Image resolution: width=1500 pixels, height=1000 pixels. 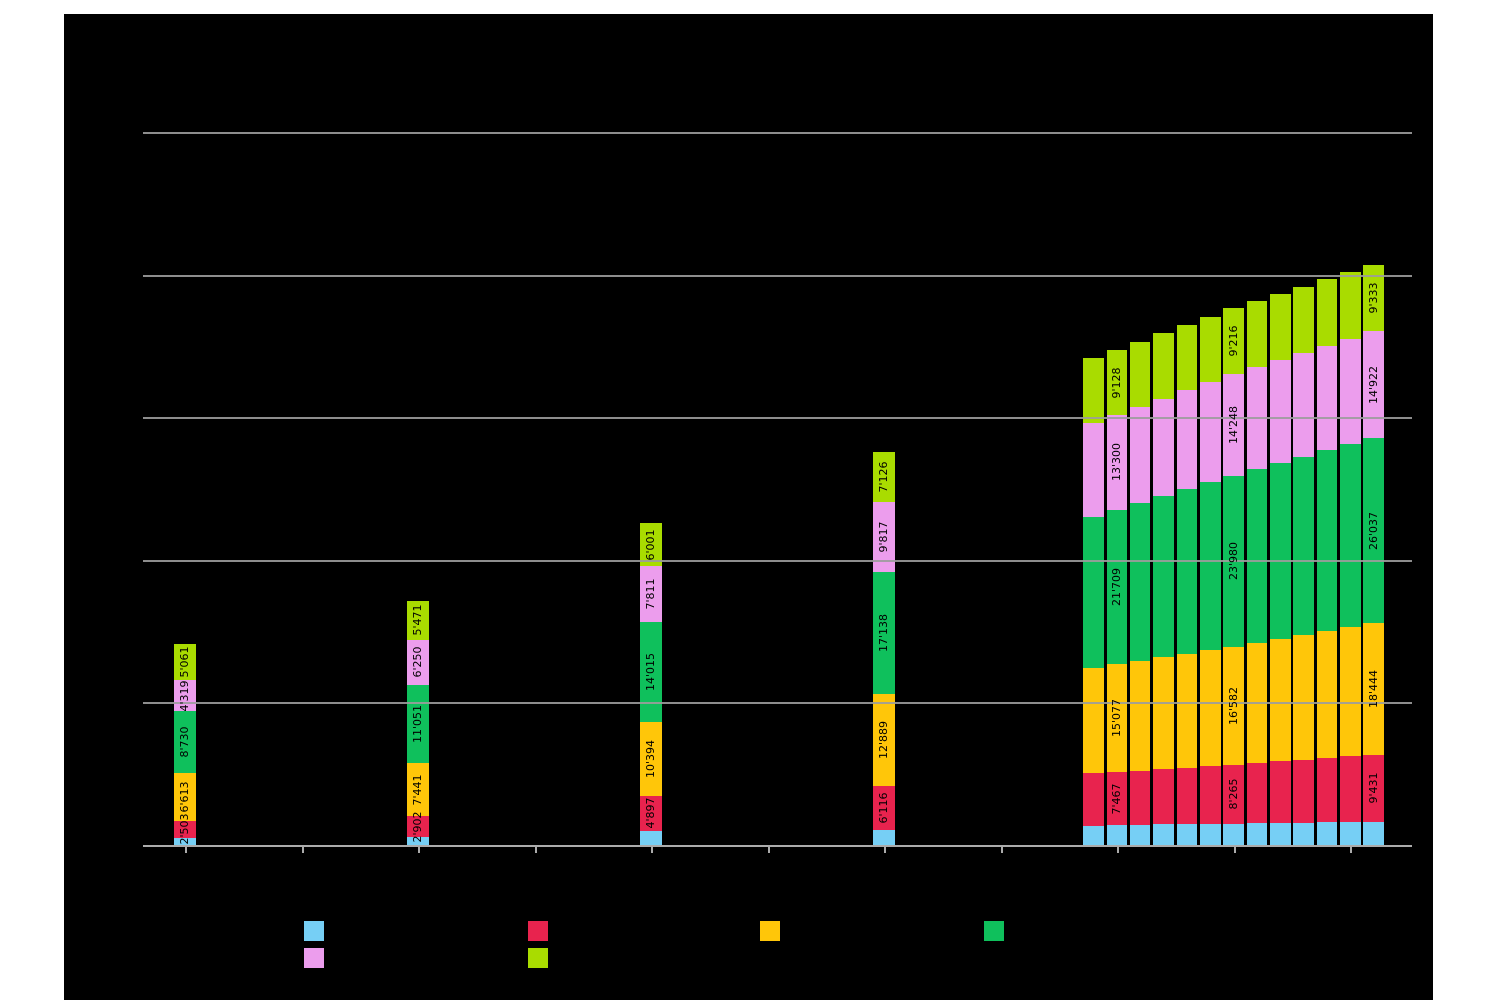 I want to click on bar-value-label: 7'126, so click(x=883, y=477).